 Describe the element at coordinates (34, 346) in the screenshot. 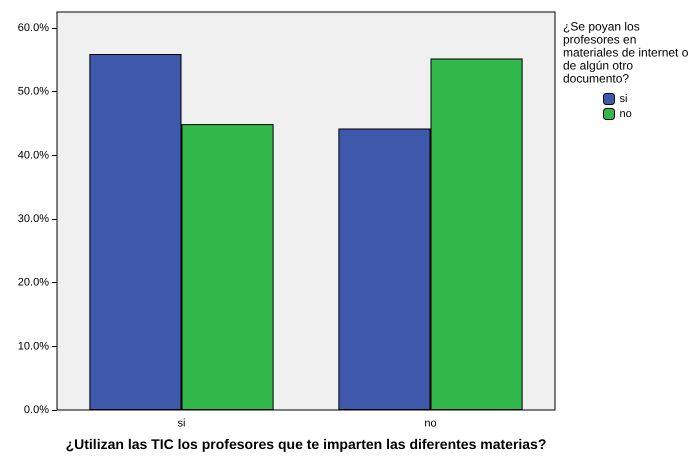

I see `y-tick-label: 10.0%` at that location.